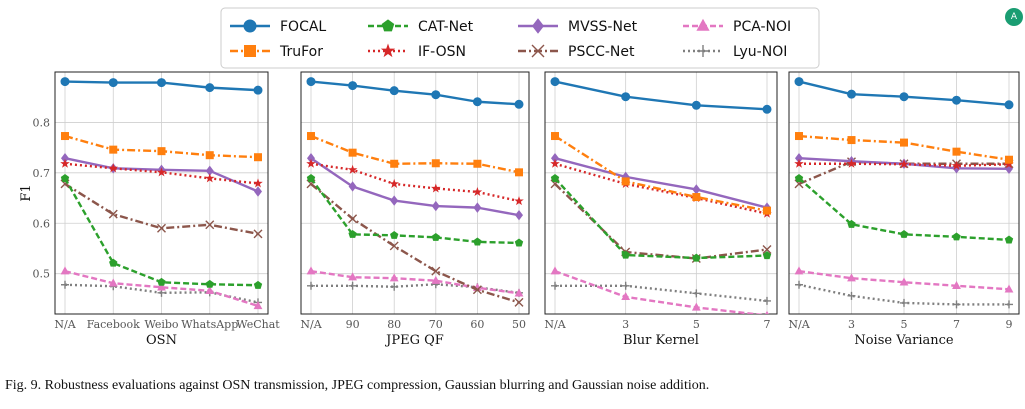 The height and width of the screenshot is (409, 1025). Describe the element at coordinates (661, 183) in the screenshot. I see `series-line-mvss-net` at that location.